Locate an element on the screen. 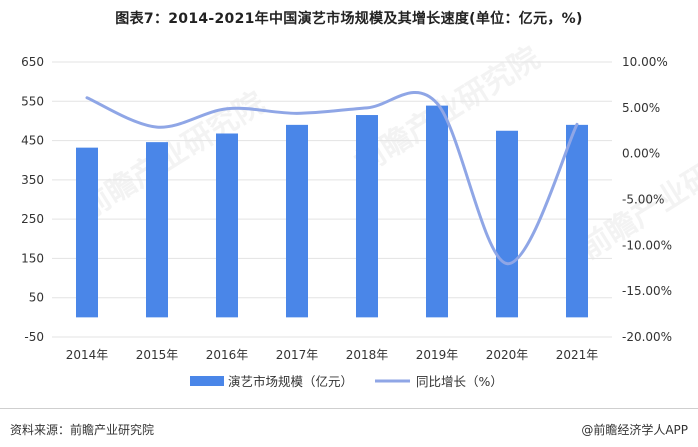 This screenshot has width=698, height=447. right-tick-label: 0.00% is located at coordinates (641, 154).